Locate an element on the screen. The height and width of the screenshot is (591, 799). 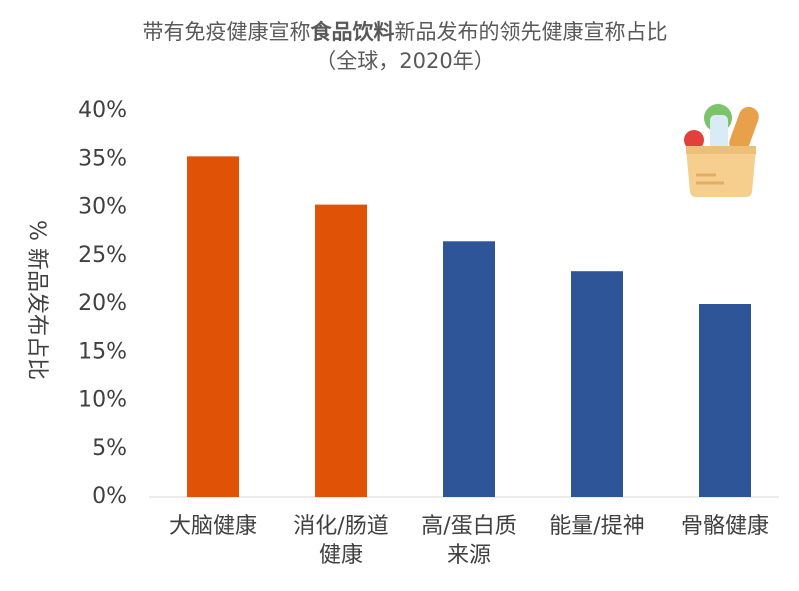
y-tick-label: 40% is located at coordinates (102, 110).